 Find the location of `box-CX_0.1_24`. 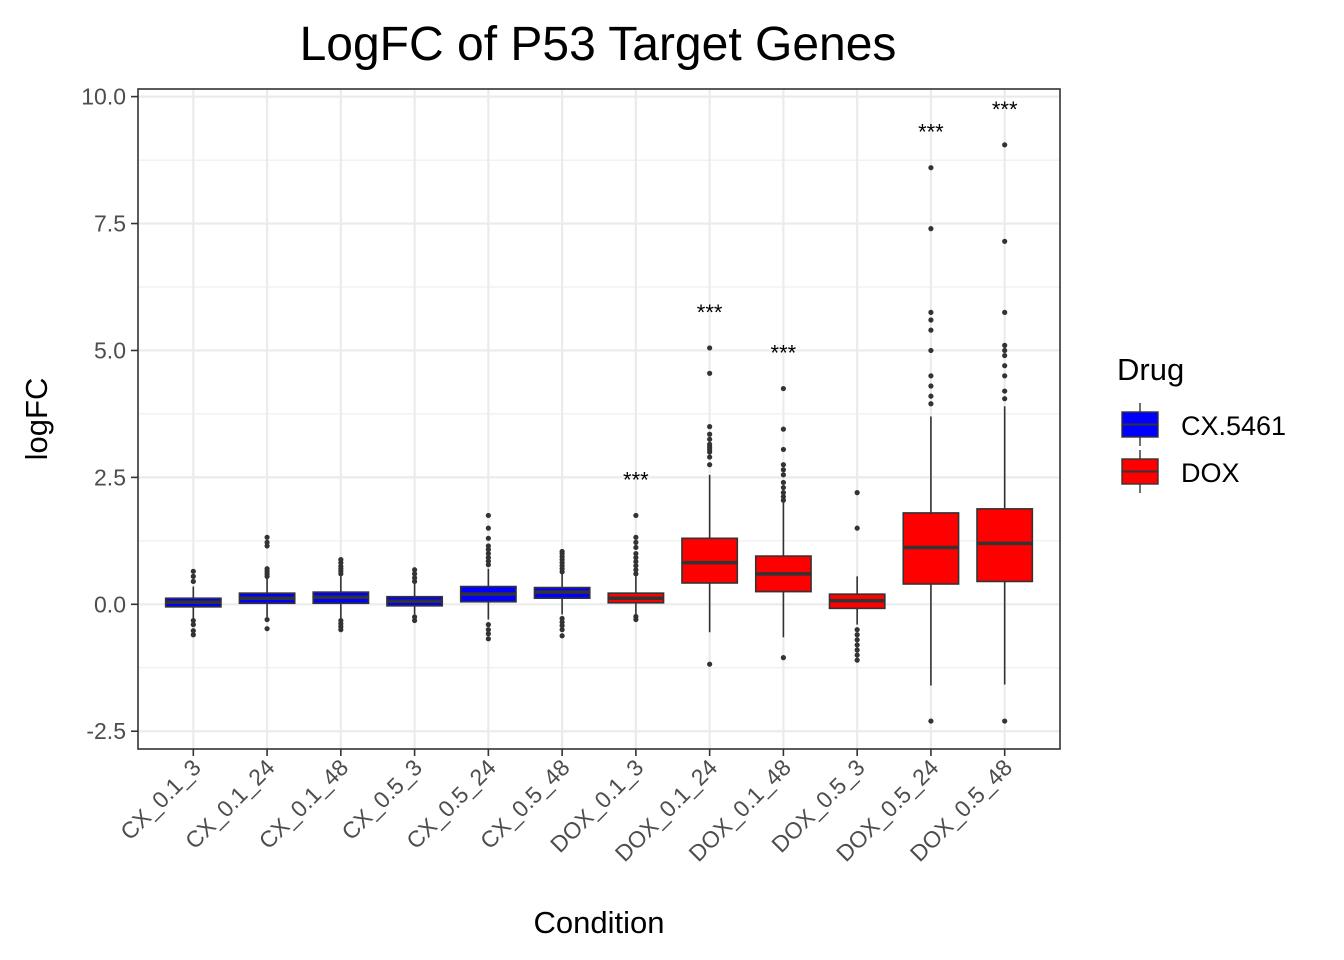

box-CX_0.1_24 is located at coordinates (267, 583).